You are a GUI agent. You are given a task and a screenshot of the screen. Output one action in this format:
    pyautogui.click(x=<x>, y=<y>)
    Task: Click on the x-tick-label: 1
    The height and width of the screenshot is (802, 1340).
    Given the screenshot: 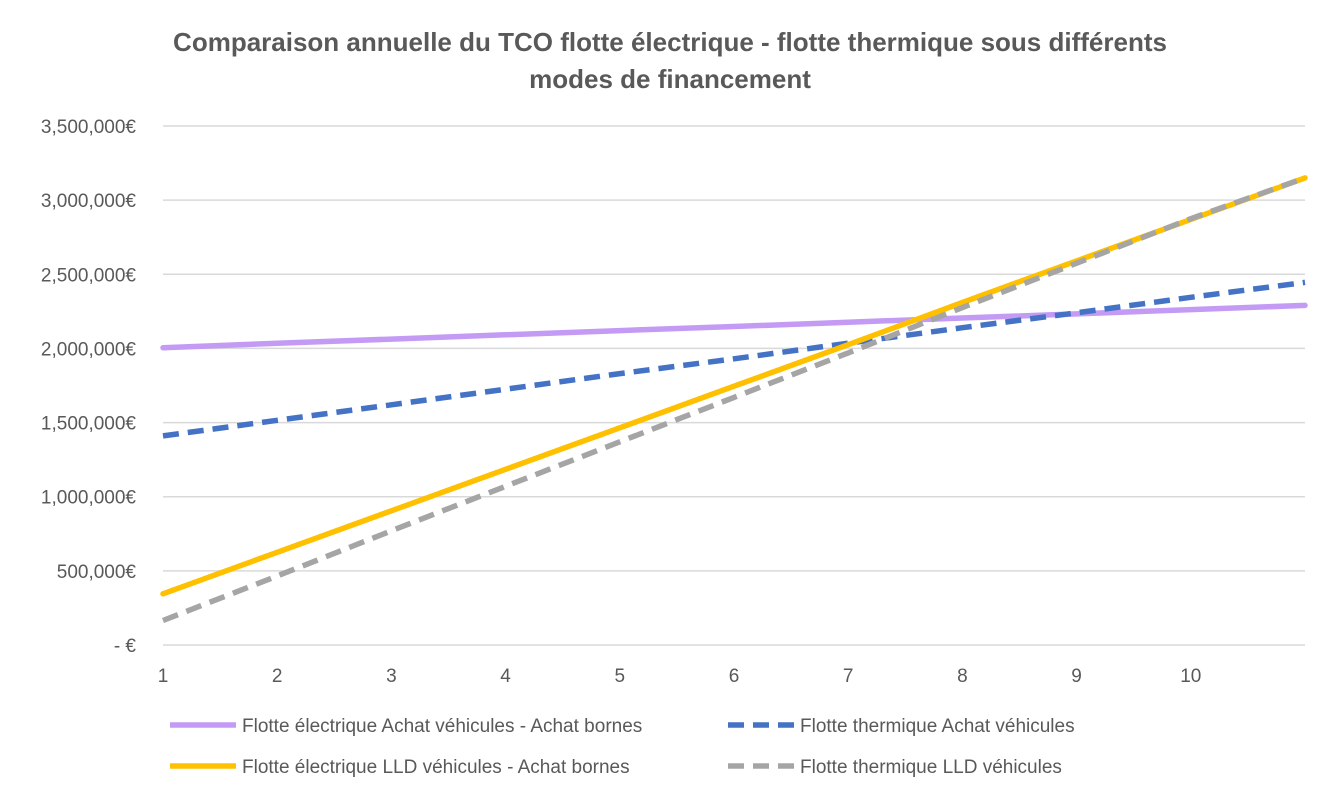 What is the action you would take?
    pyautogui.click(x=163, y=676)
    